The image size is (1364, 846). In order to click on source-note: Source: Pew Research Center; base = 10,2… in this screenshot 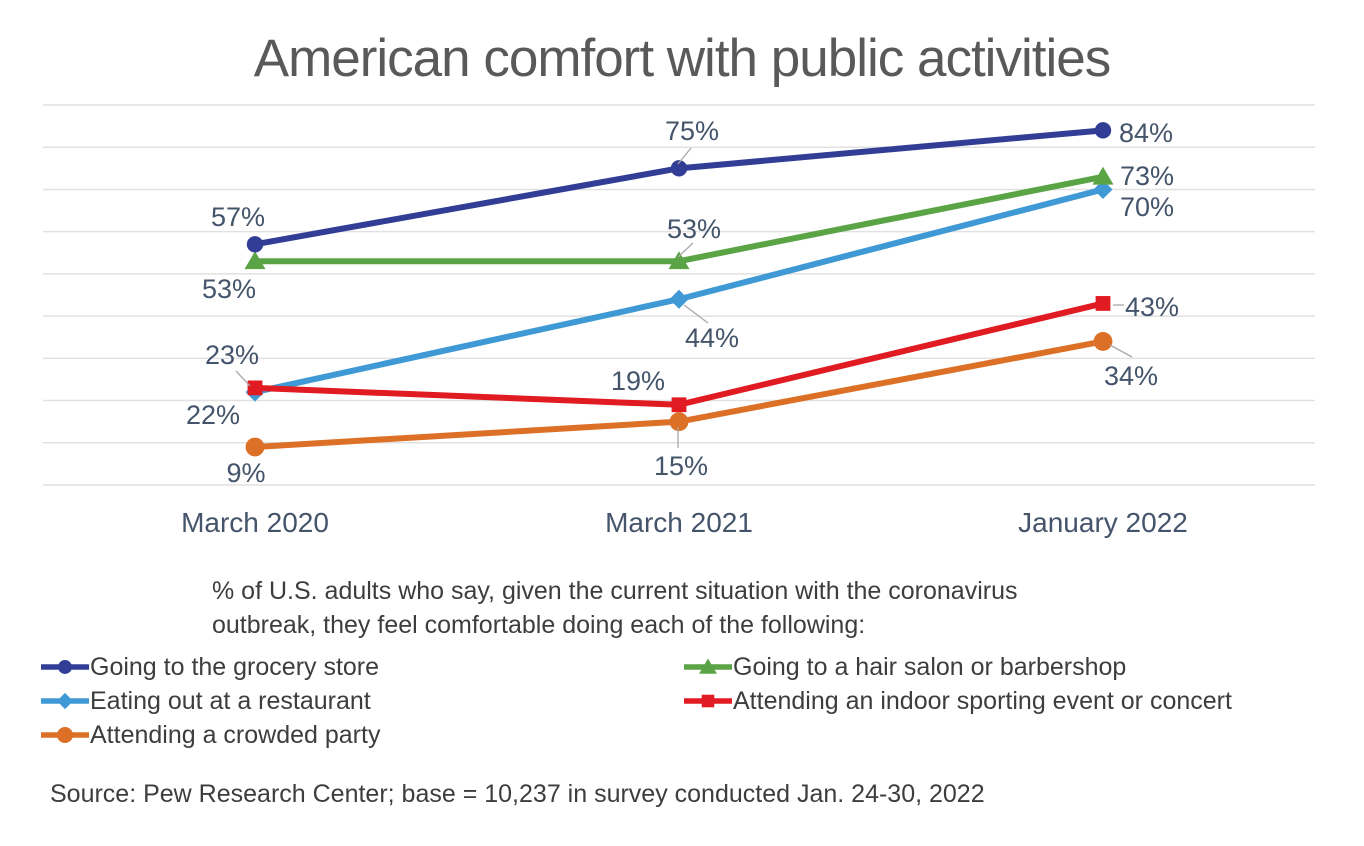, I will do `click(517, 794)`.